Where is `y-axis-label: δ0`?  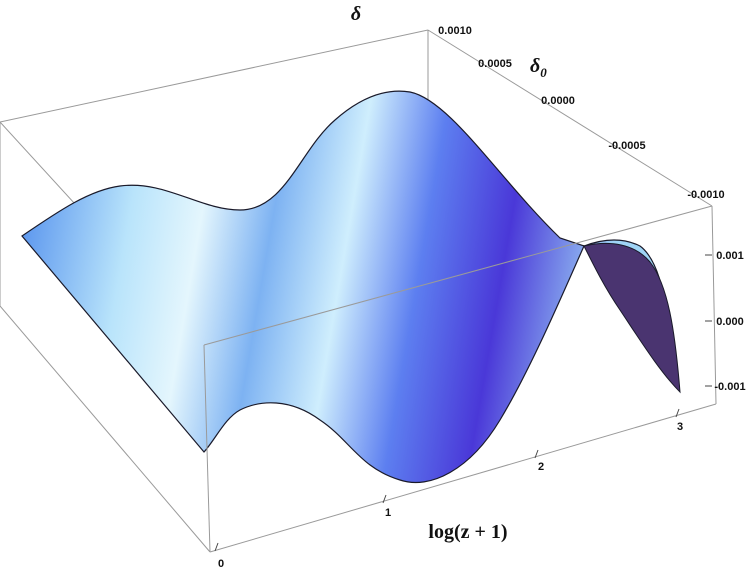
y-axis-label: δ0 is located at coordinates (538, 67).